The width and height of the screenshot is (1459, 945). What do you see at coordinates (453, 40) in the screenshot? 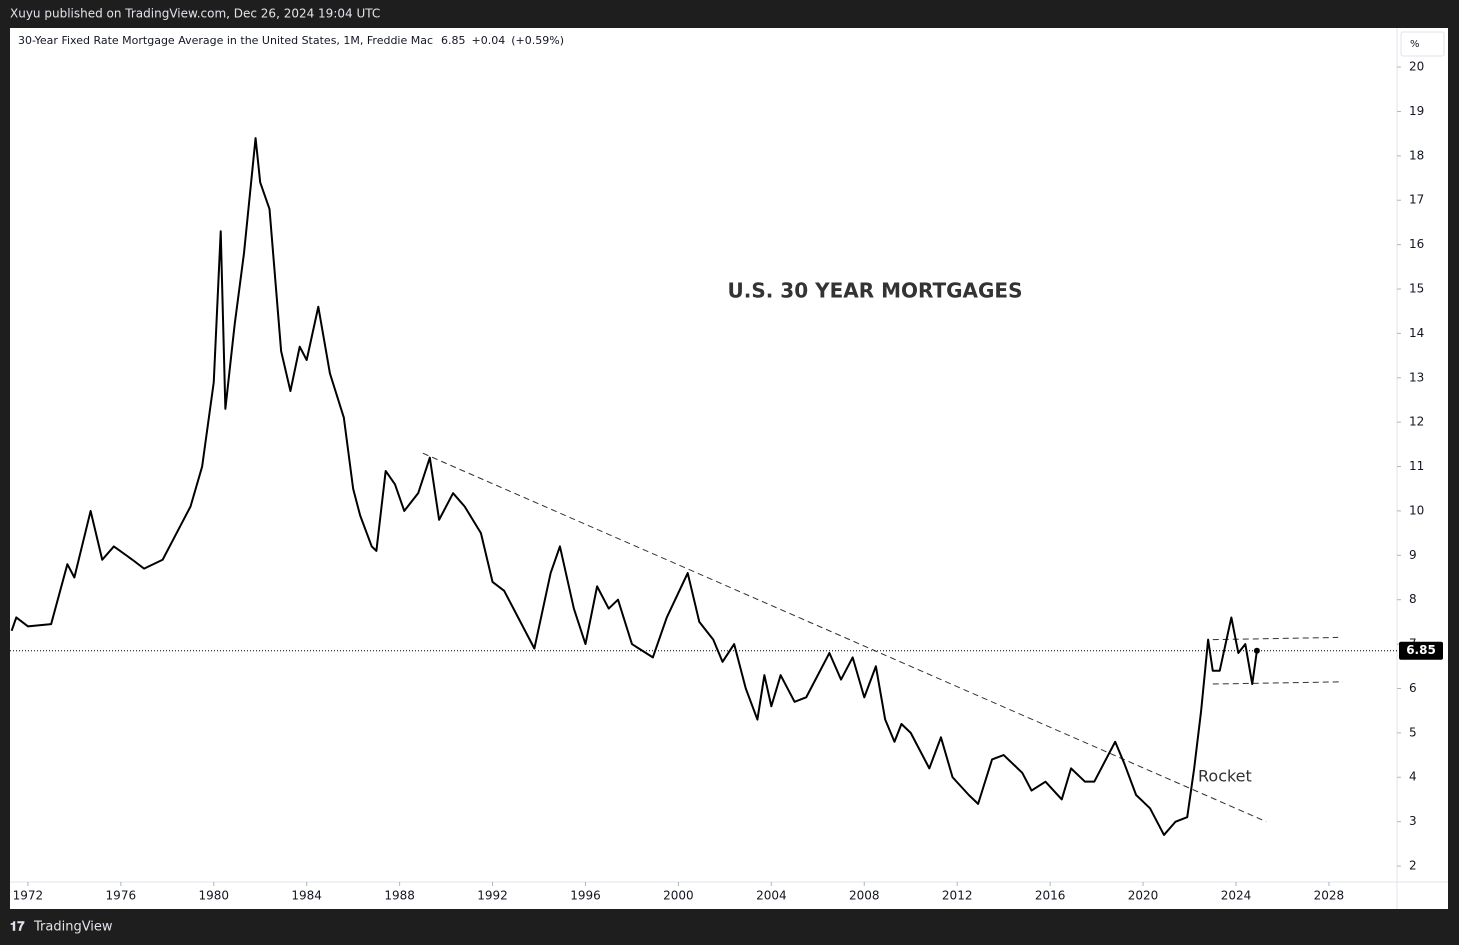
I see `legend-value: 6.85` at bounding box center [453, 40].